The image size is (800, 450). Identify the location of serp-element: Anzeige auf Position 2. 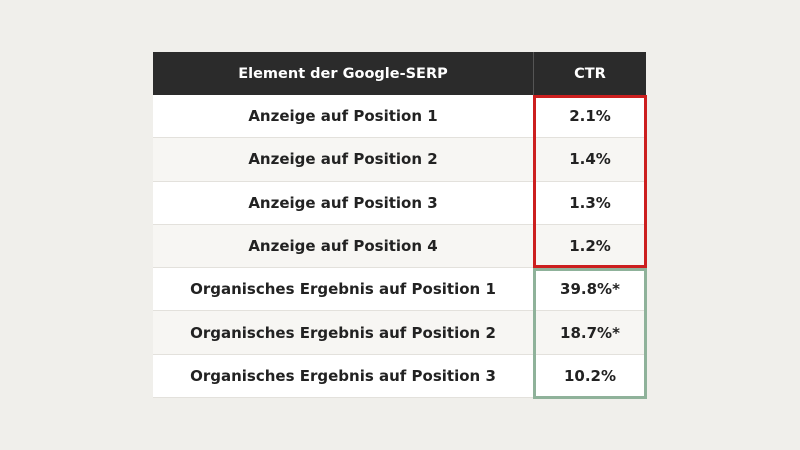
(343, 159).